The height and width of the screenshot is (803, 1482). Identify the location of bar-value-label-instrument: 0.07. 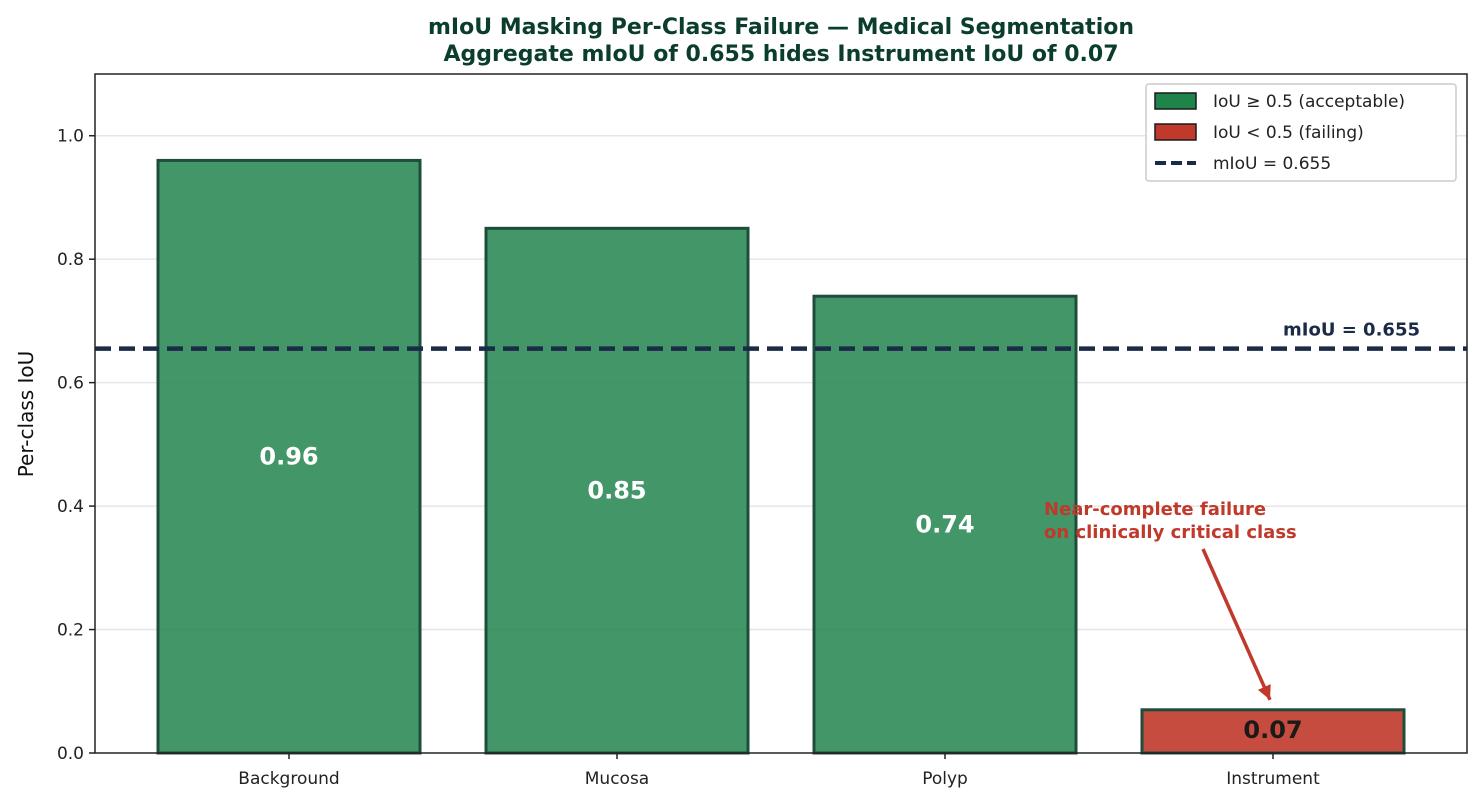
(1272, 730).